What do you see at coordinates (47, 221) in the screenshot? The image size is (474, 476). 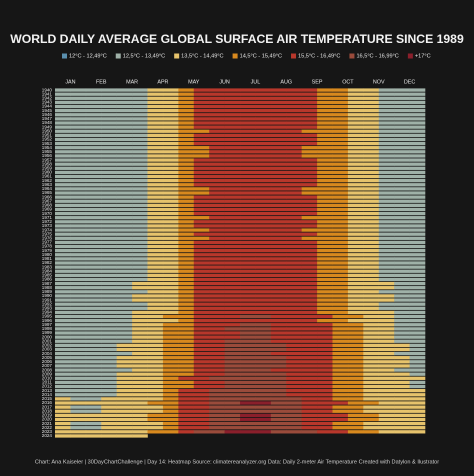 I see `y-tick-label: 1972` at bounding box center [47, 221].